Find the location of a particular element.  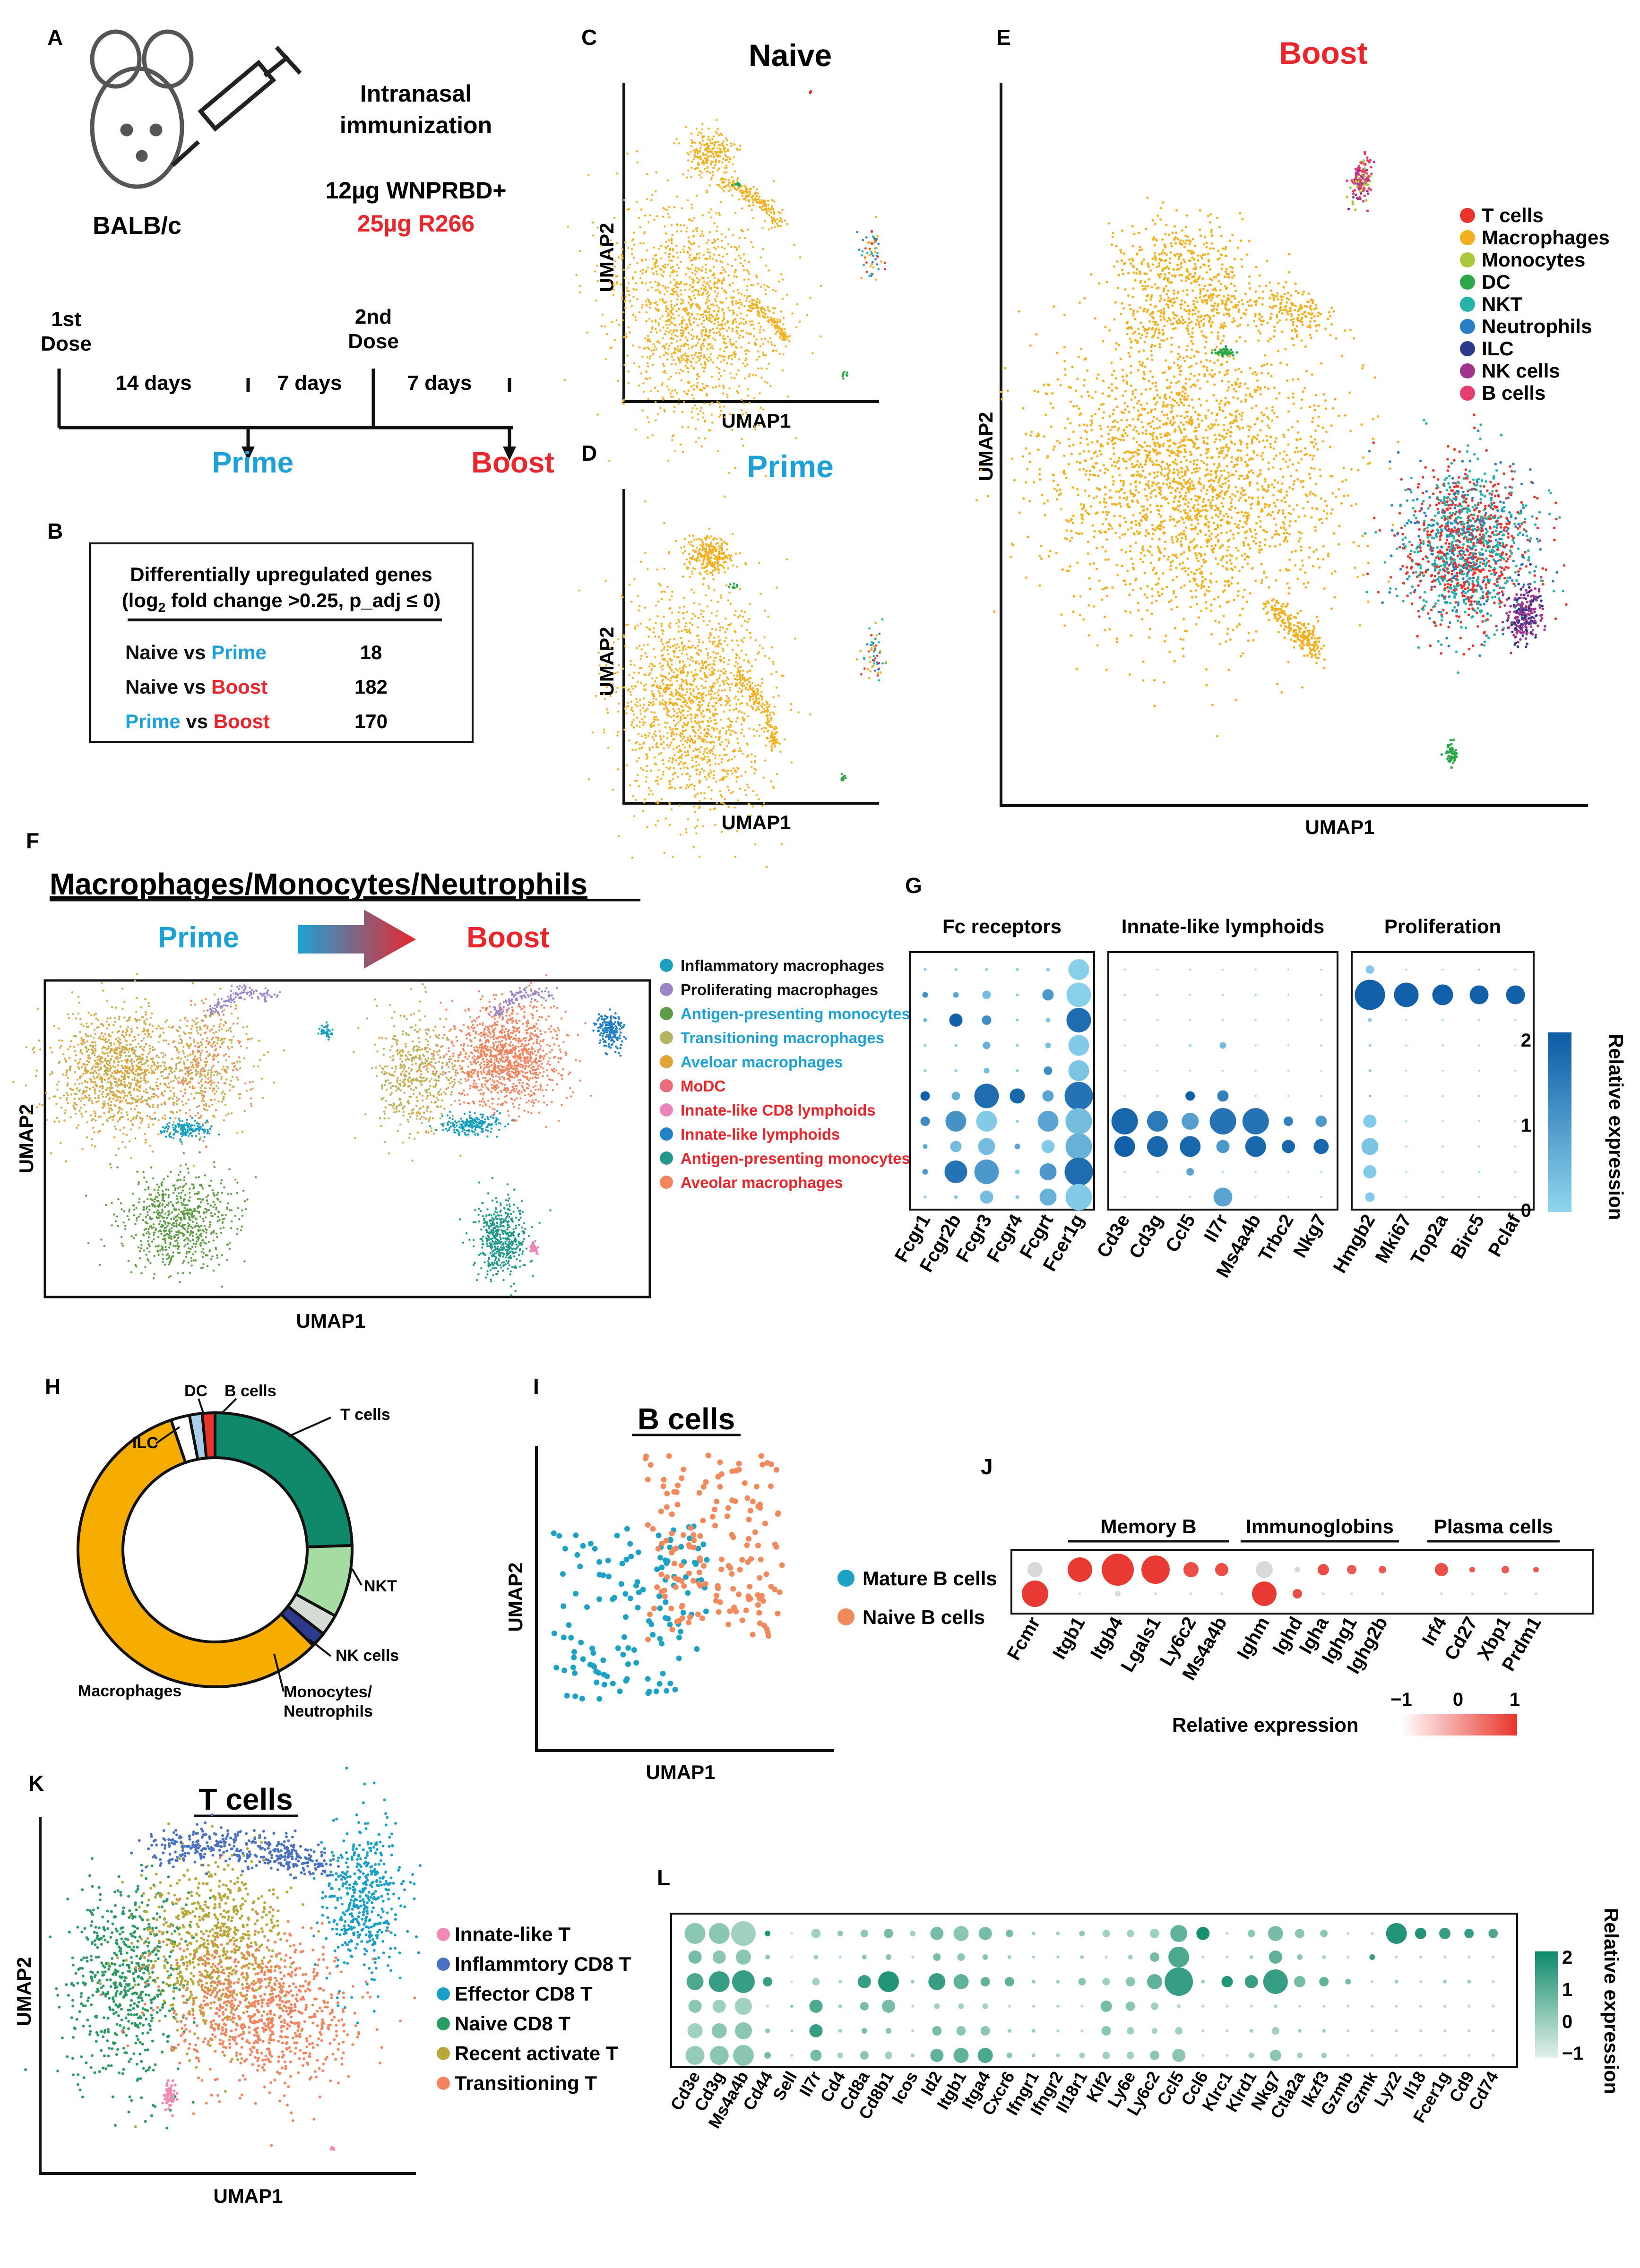

naive-tail is located at coordinates (769, 323).